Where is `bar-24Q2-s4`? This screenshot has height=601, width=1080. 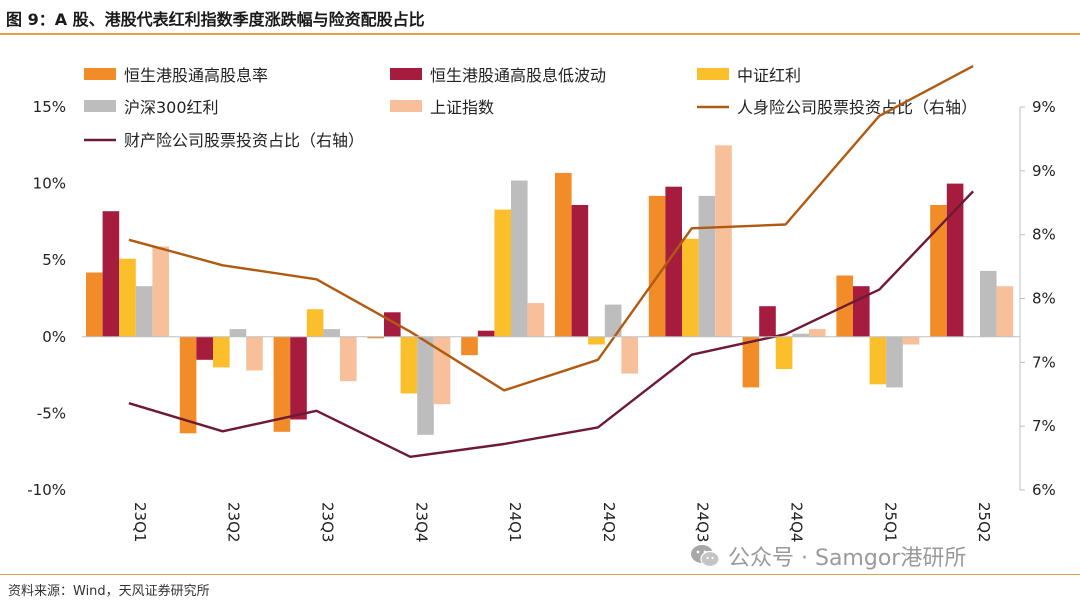
bar-24Q2-s4 is located at coordinates (613, 320).